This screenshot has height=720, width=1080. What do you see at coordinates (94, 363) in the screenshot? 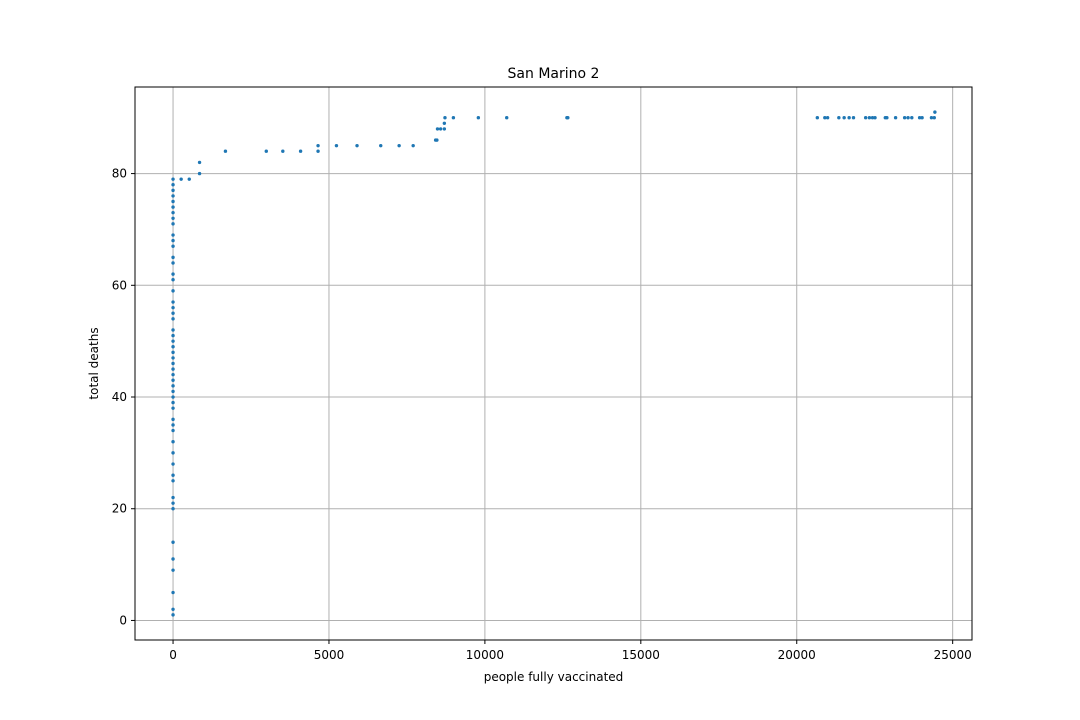
I see `y-axis-label: total deaths` at bounding box center [94, 363].